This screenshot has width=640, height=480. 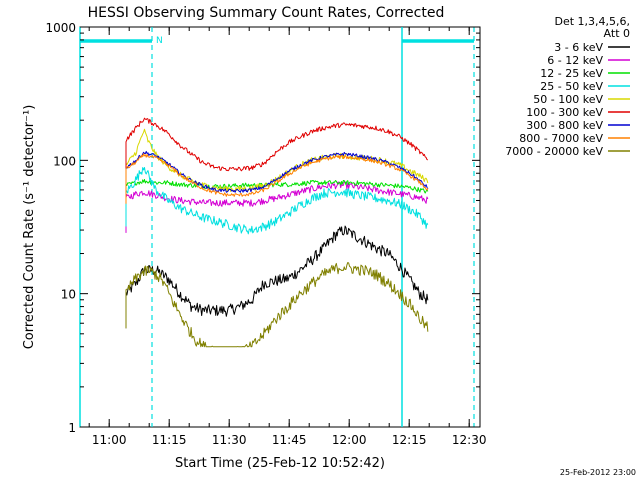 I want to click on y-tick-label-1: 10, so click(x=68, y=295).